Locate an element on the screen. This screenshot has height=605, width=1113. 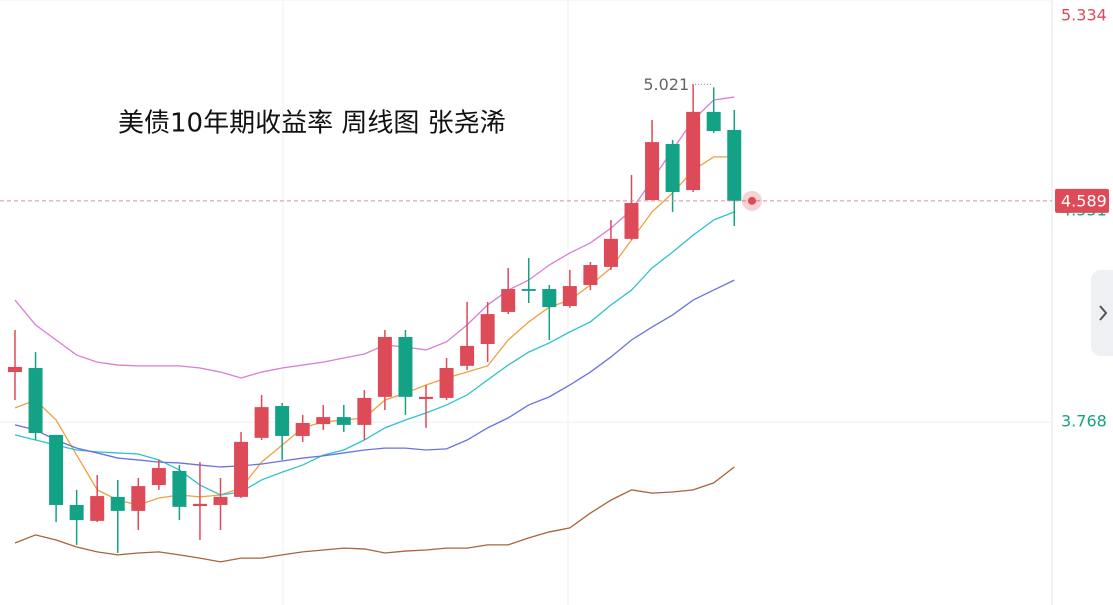
y-tick-label: 5.334 is located at coordinates (1084, 15).